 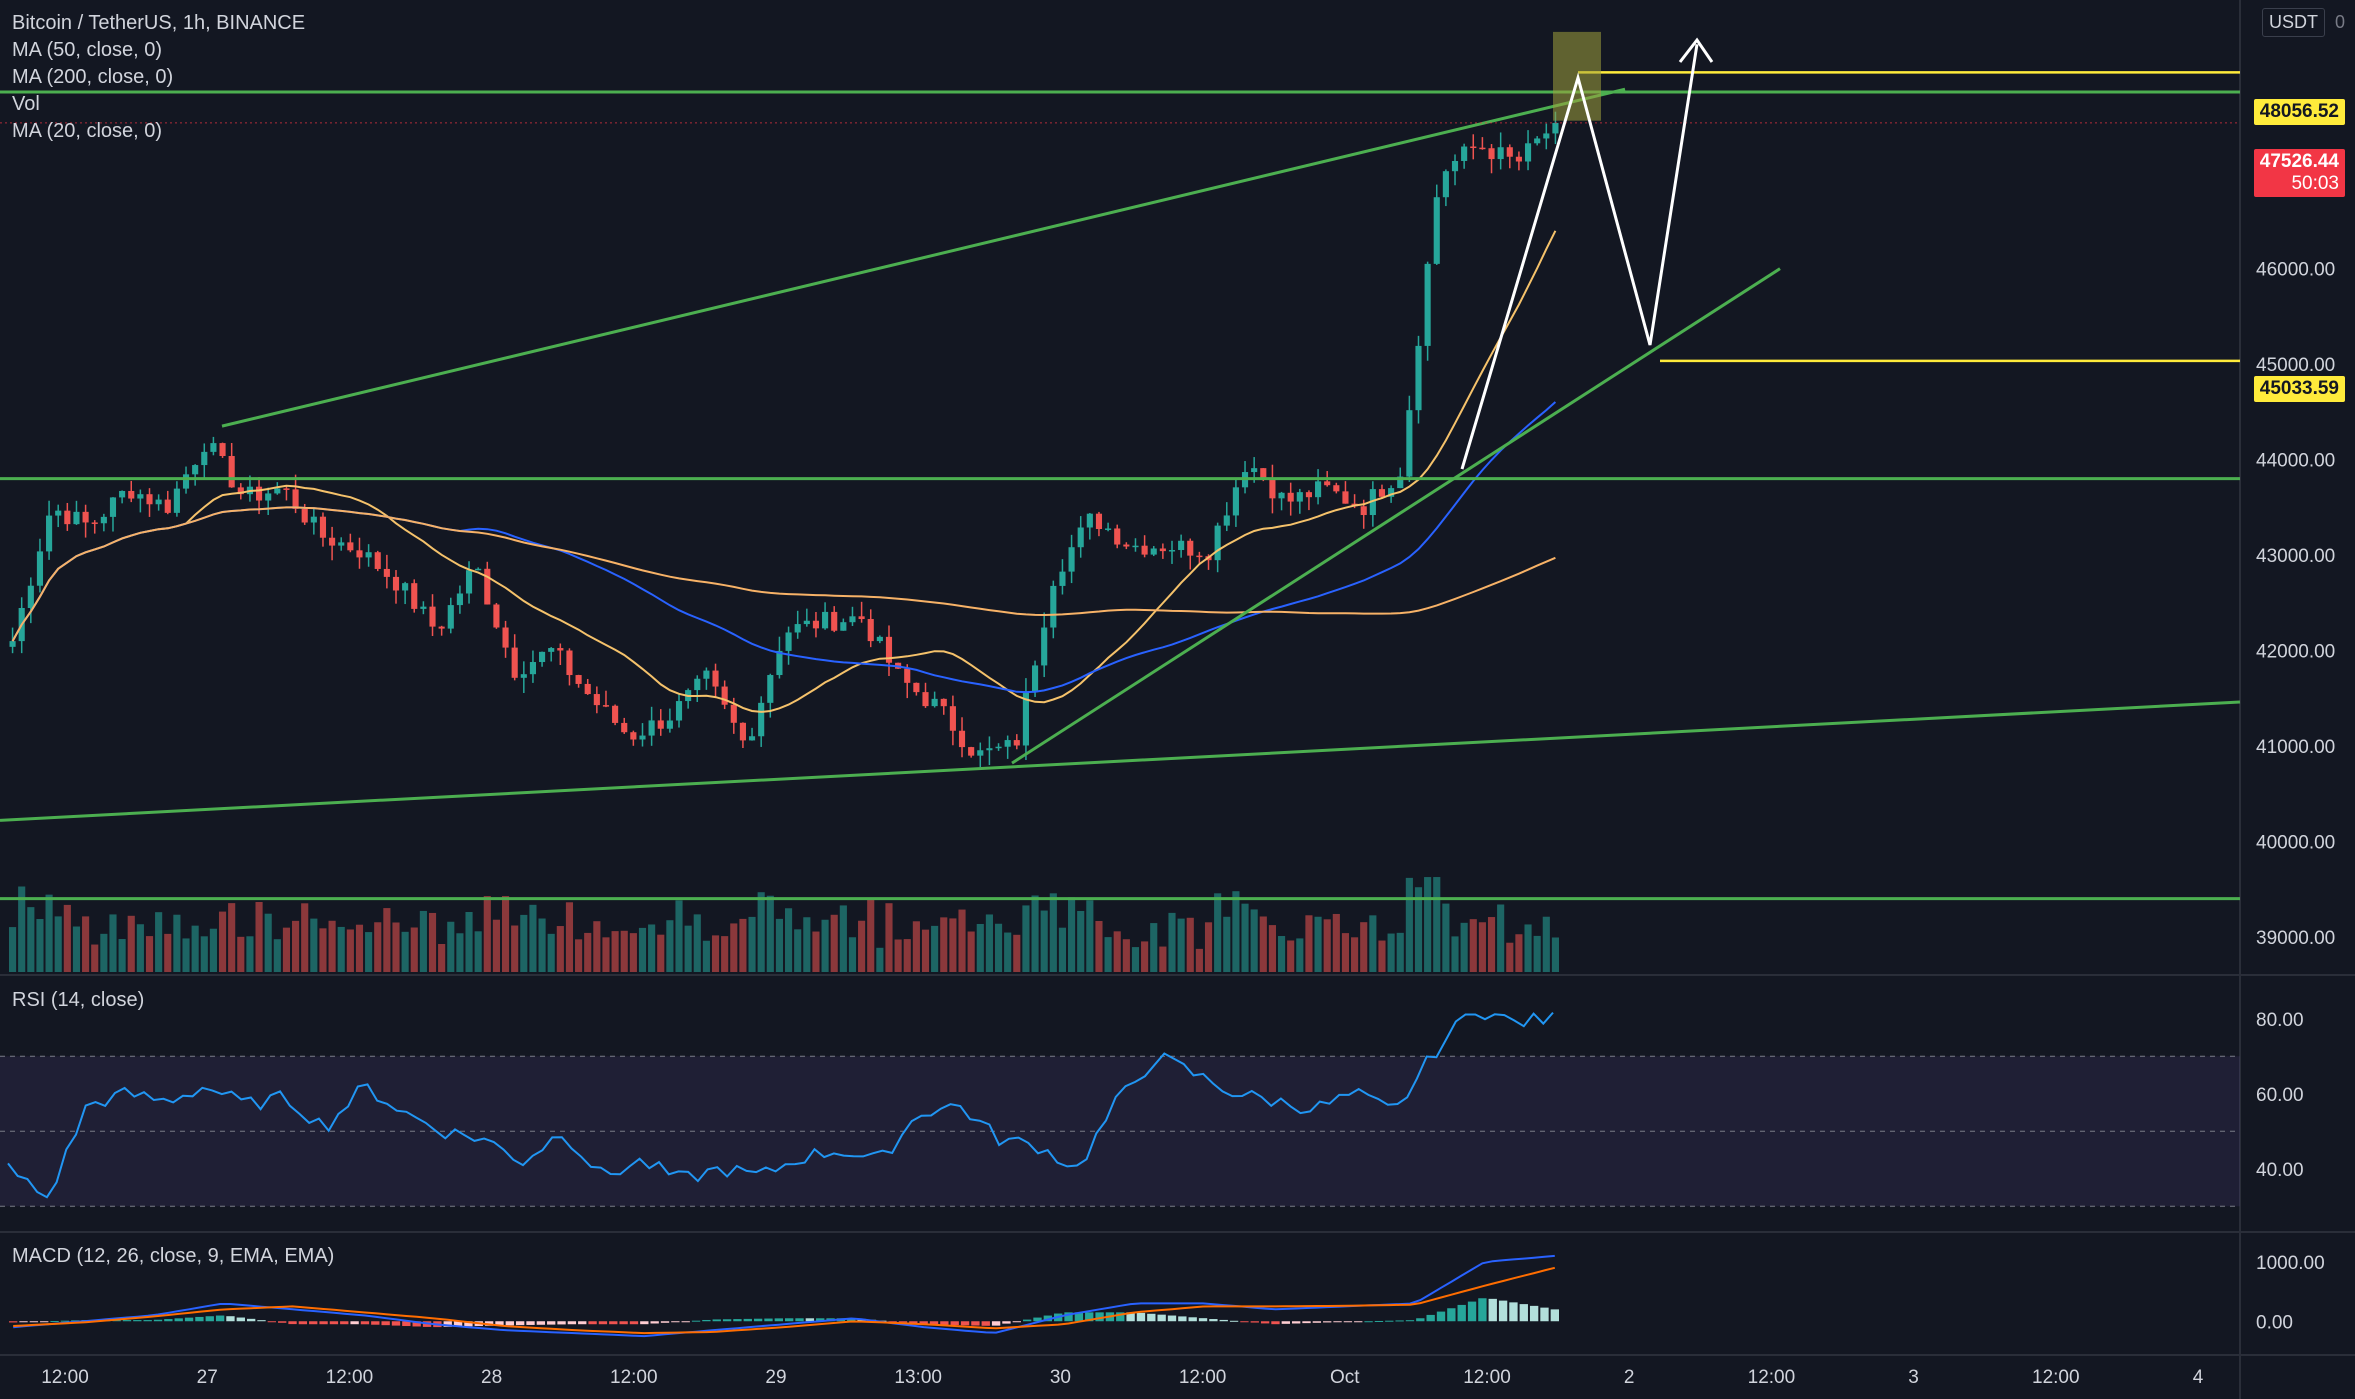 I want to click on macd-legend: MACD (12, 26, close, 9, EMA, EMA), so click(x=173, y=1256).